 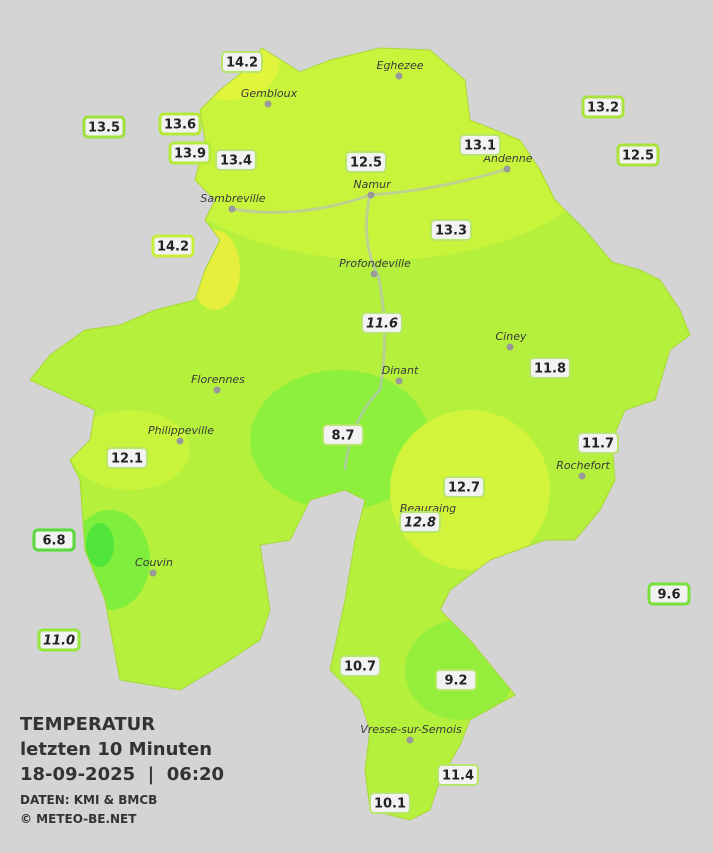 I want to click on station-value: 13.9, so click(x=190, y=154).